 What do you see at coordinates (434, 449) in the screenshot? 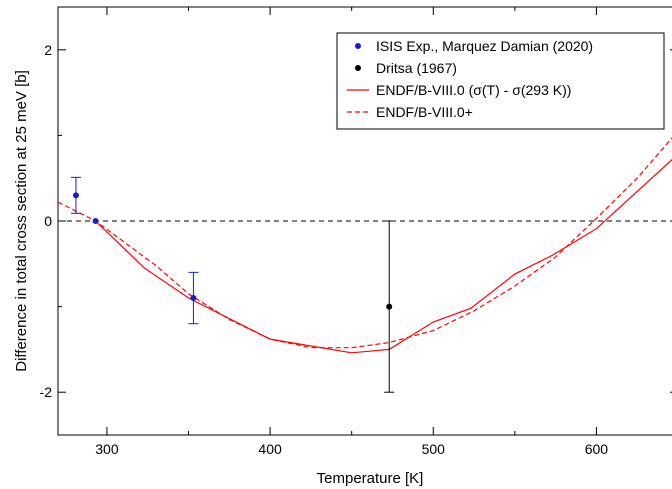
I see `x-tick-label: 500` at bounding box center [434, 449].